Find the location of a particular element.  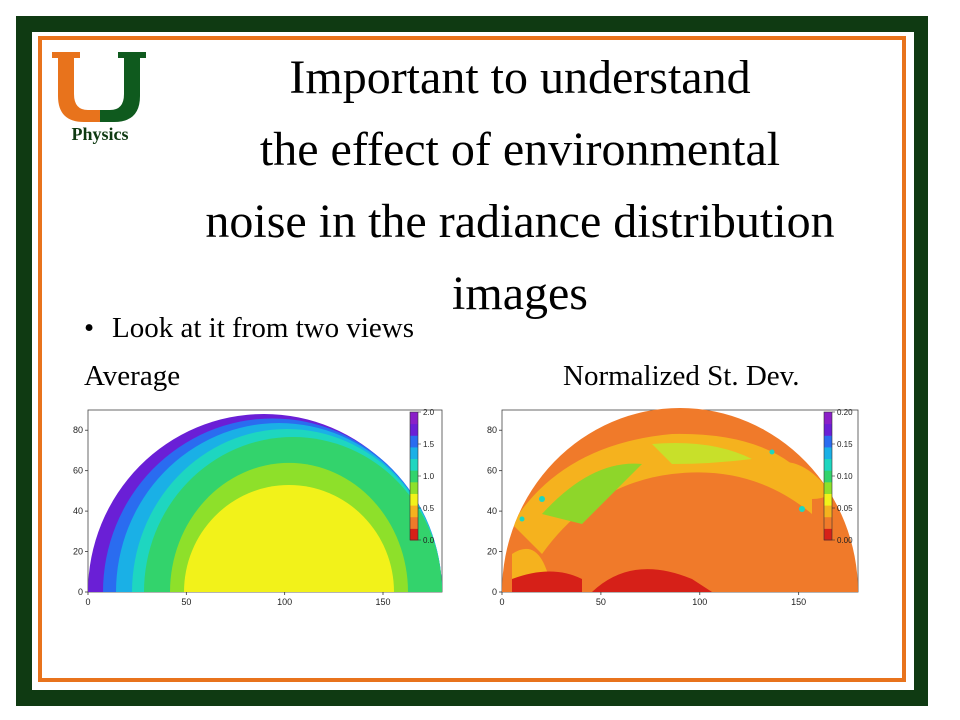

title-line-2: the effect of environmental is located at coordinates (520, 149).